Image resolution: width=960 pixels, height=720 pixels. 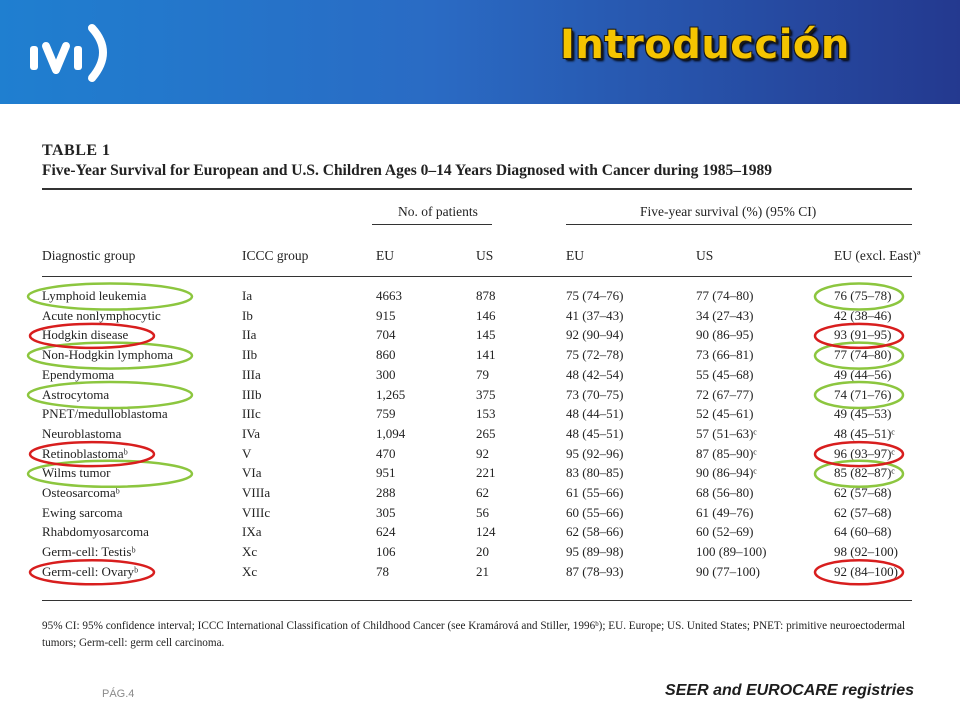 What do you see at coordinates (247, 295) in the screenshot?
I see `cell-iccc-group: Ia` at bounding box center [247, 295].